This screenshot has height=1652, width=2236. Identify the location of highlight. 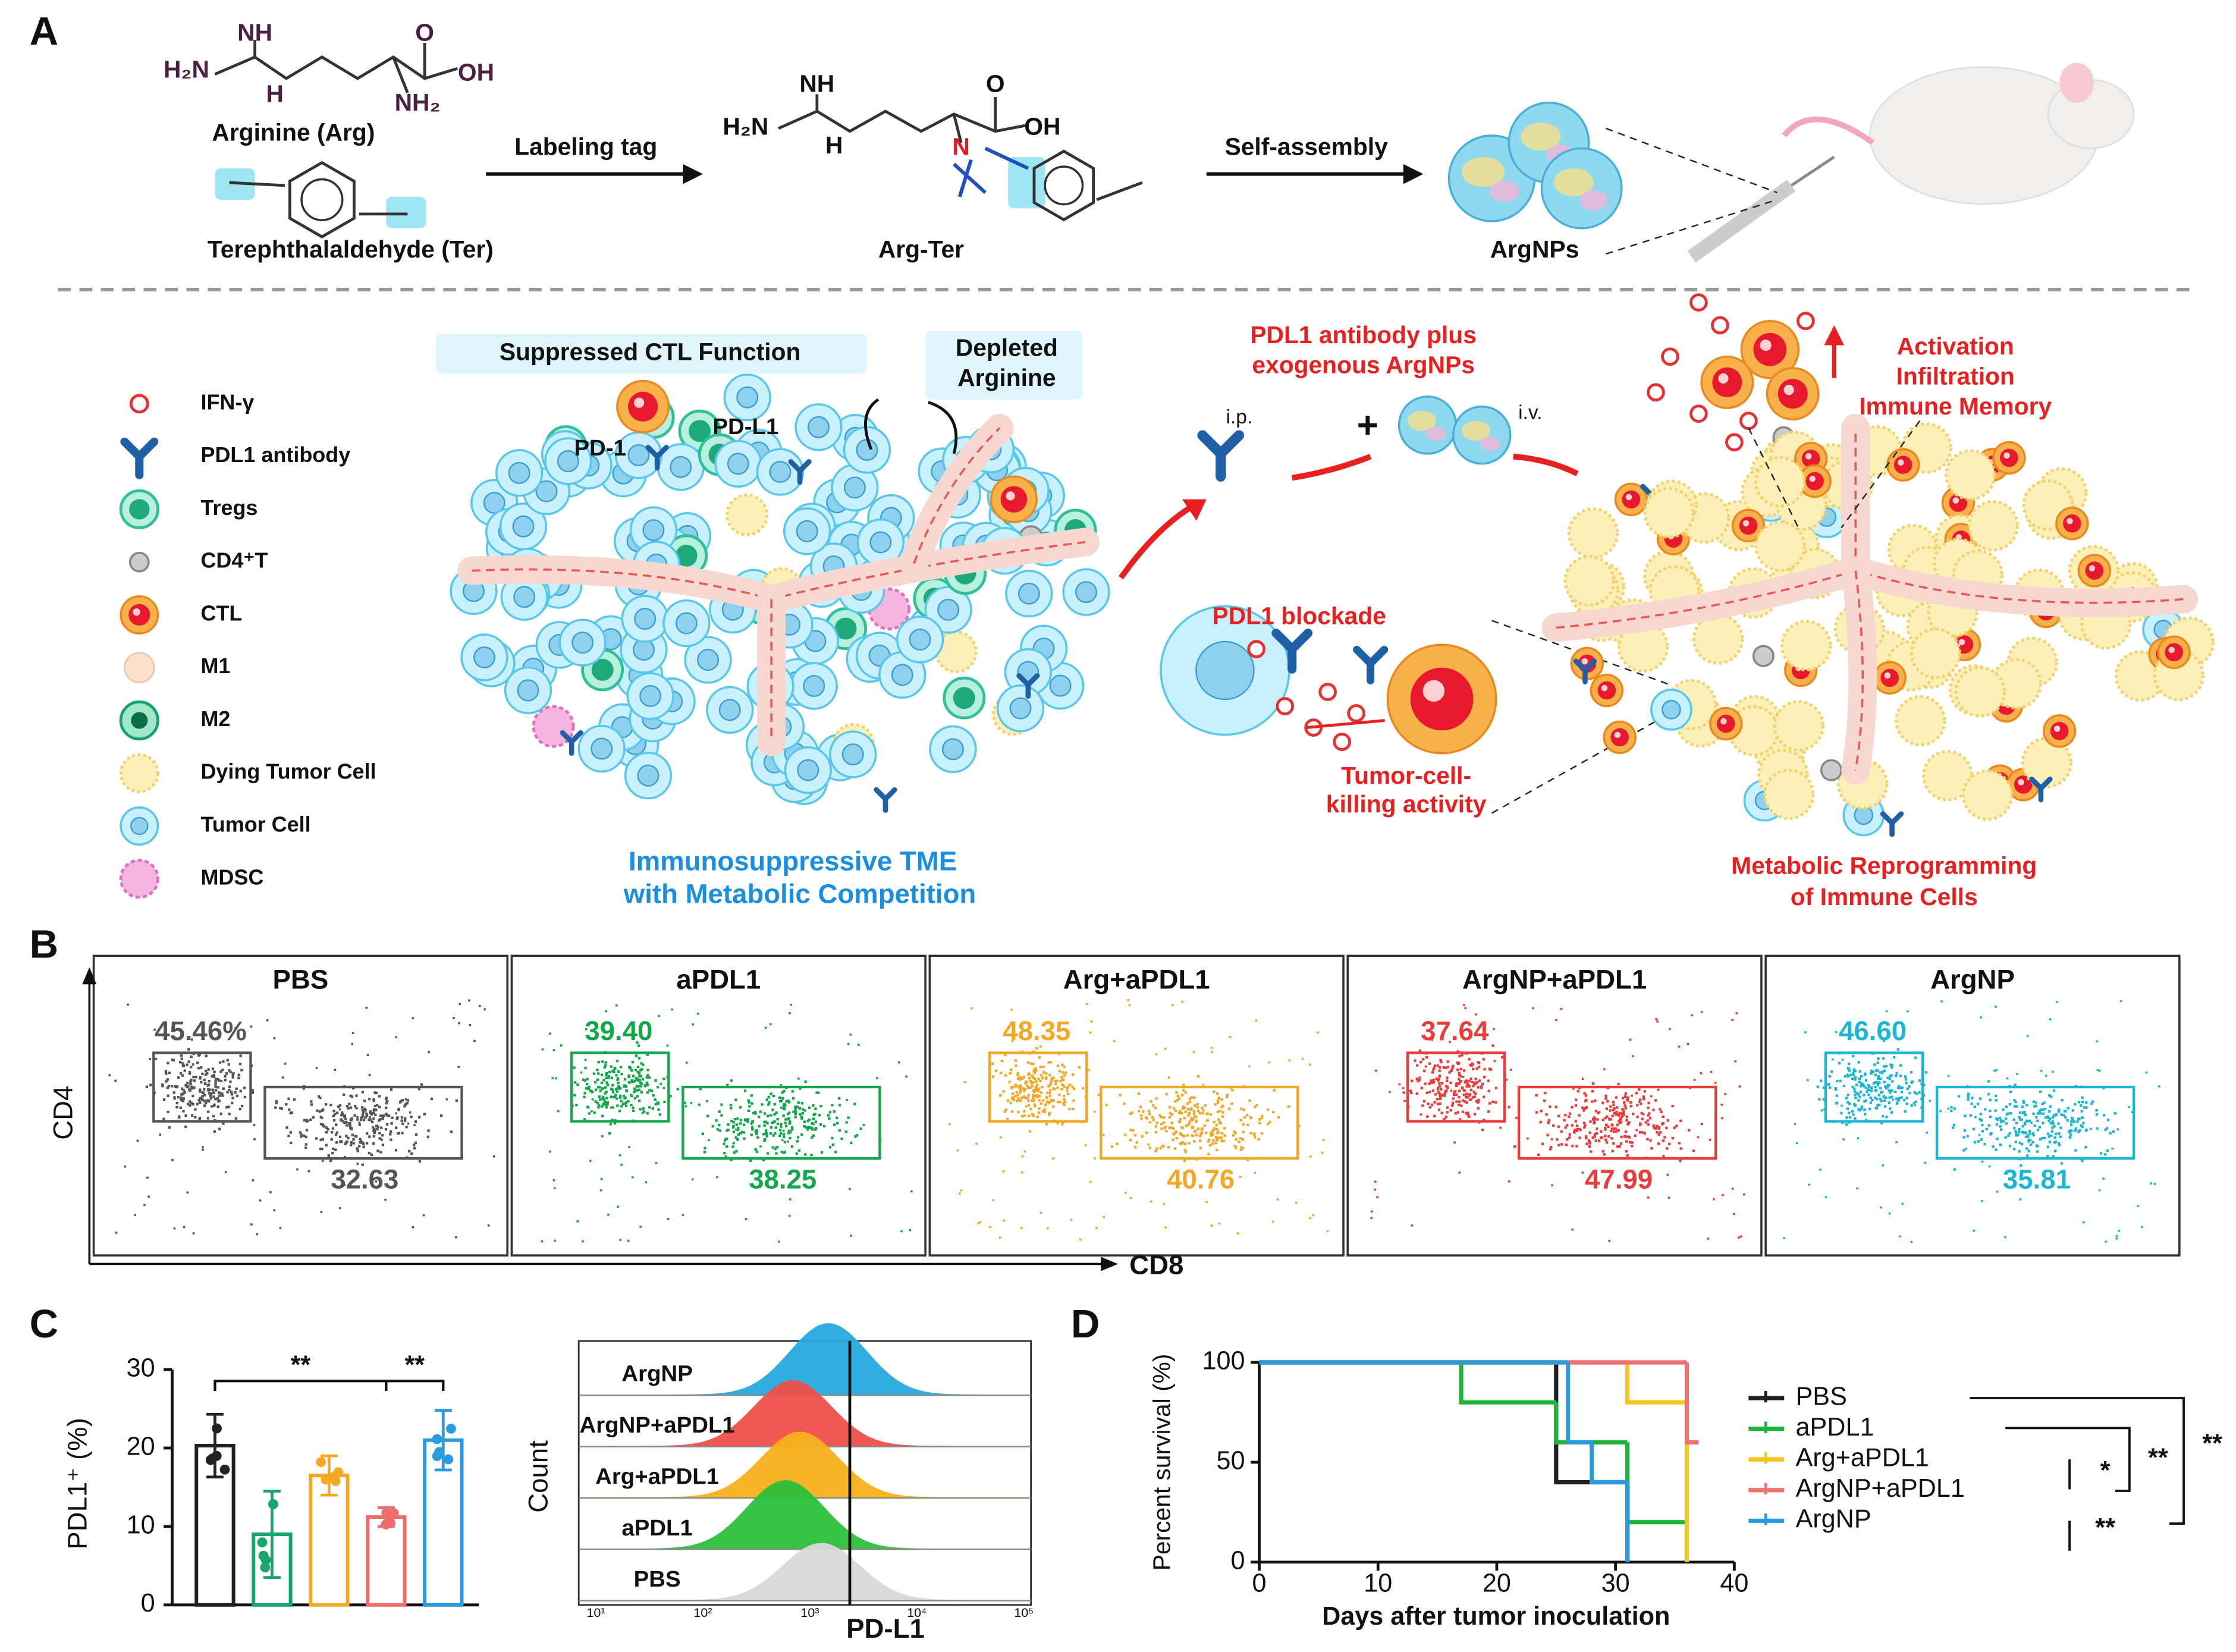
(1433, 691).